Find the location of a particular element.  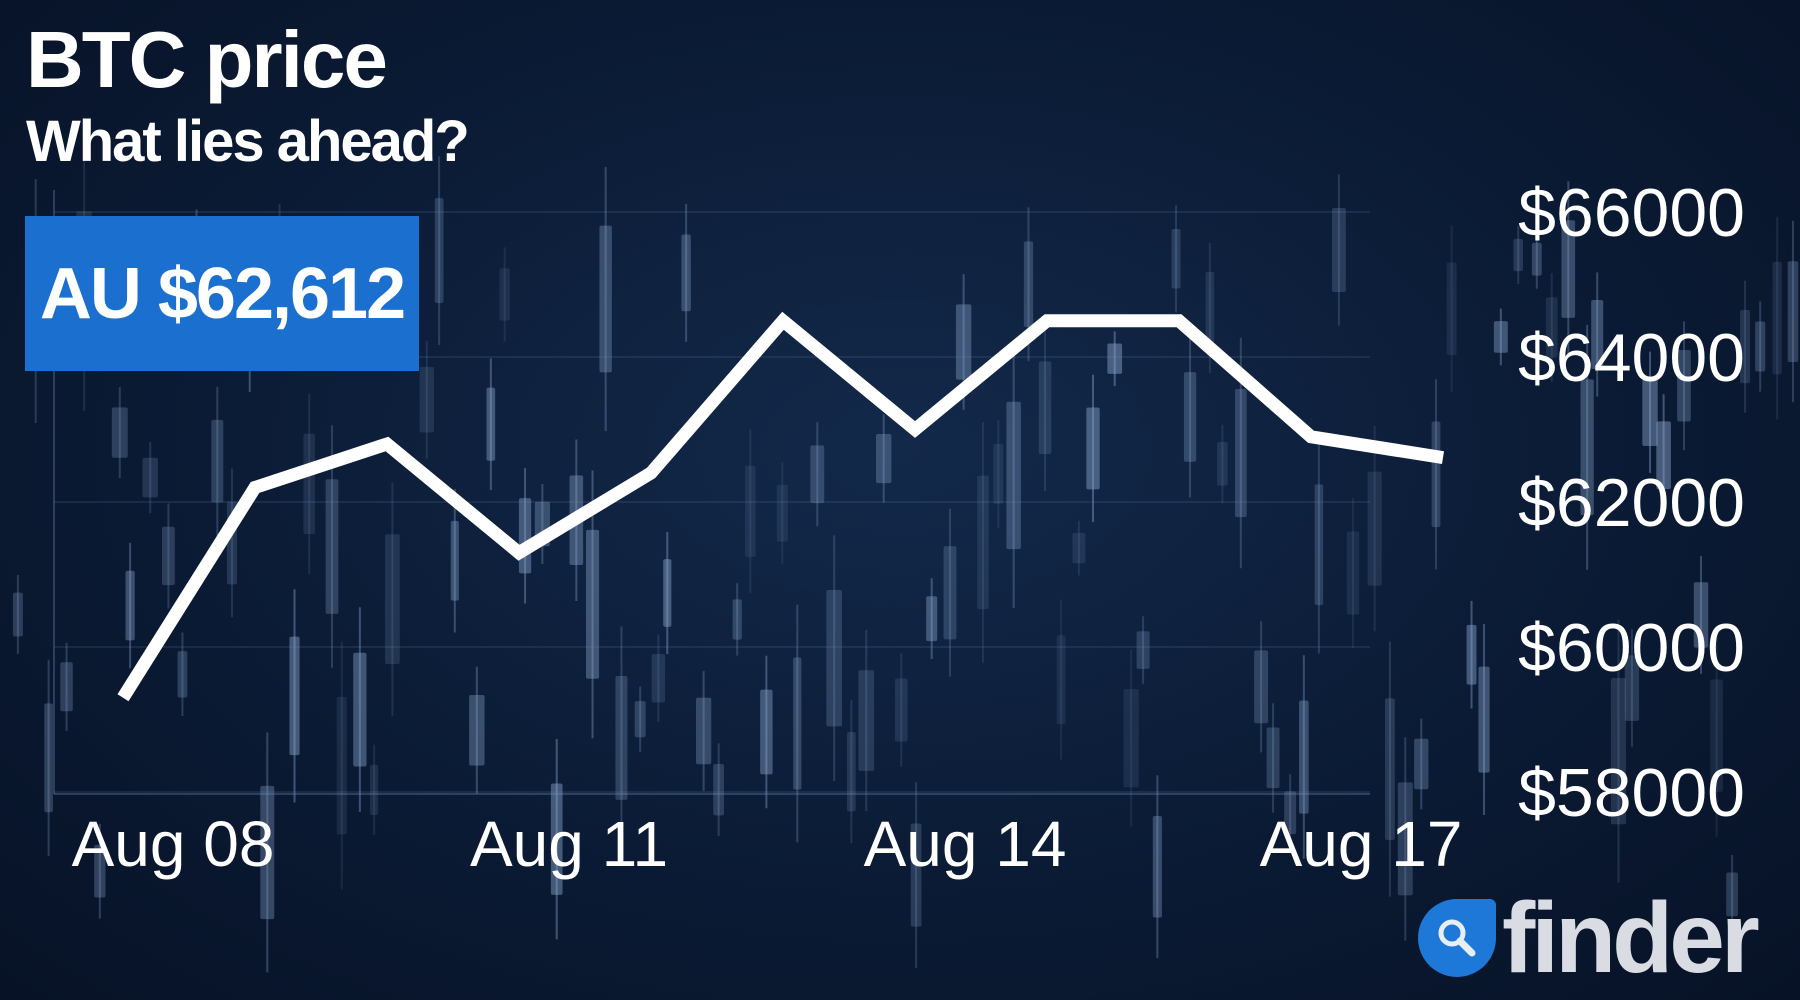

logo-text: finder is located at coordinates (1631, 938).